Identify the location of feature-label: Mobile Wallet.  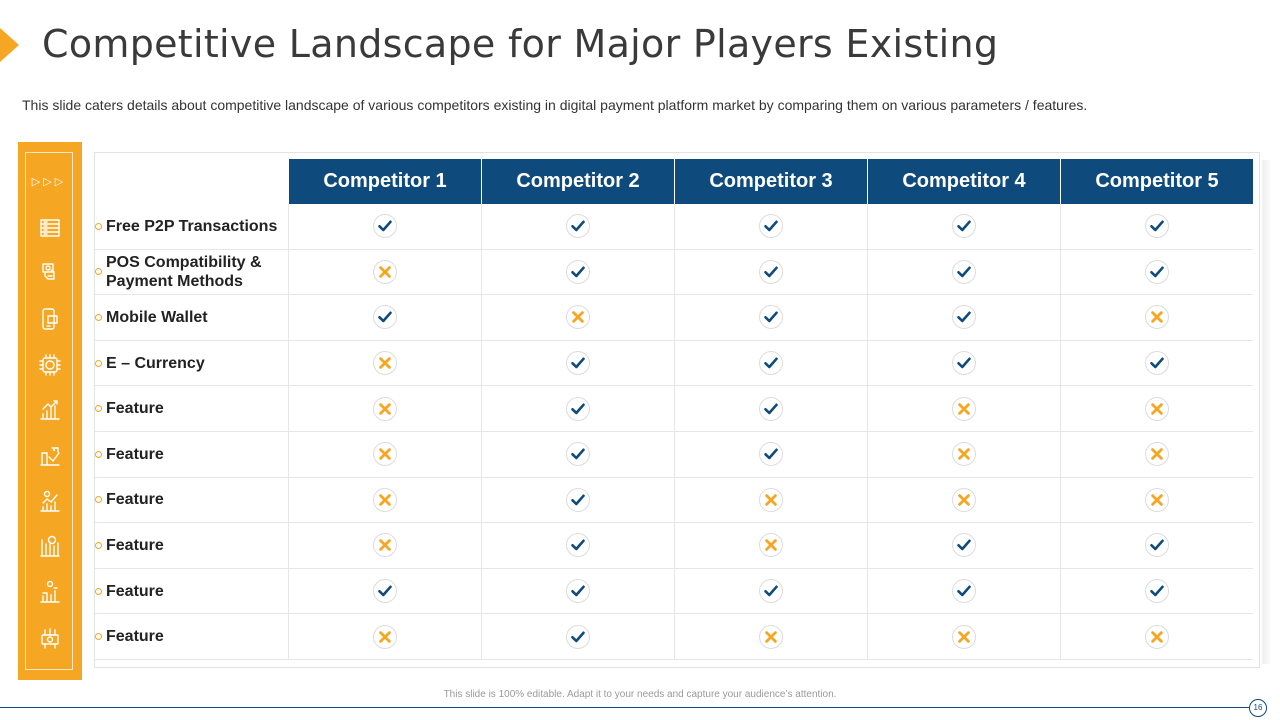
(157, 317).